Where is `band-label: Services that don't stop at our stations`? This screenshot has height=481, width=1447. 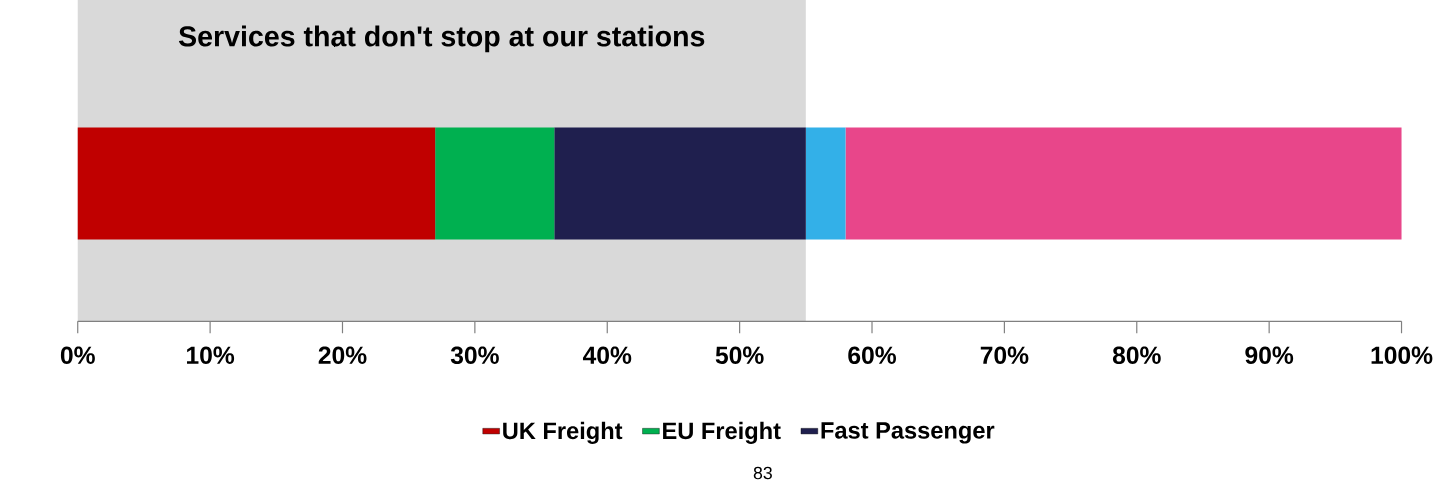
band-label: Services that don't stop at our stations is located at coordinates (441, 38).